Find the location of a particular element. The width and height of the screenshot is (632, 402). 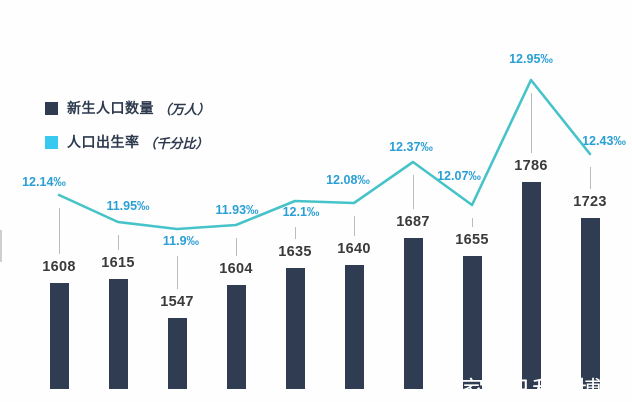

birth-rate-value-label: 12.07‰ is located at coordinates (459, 176).